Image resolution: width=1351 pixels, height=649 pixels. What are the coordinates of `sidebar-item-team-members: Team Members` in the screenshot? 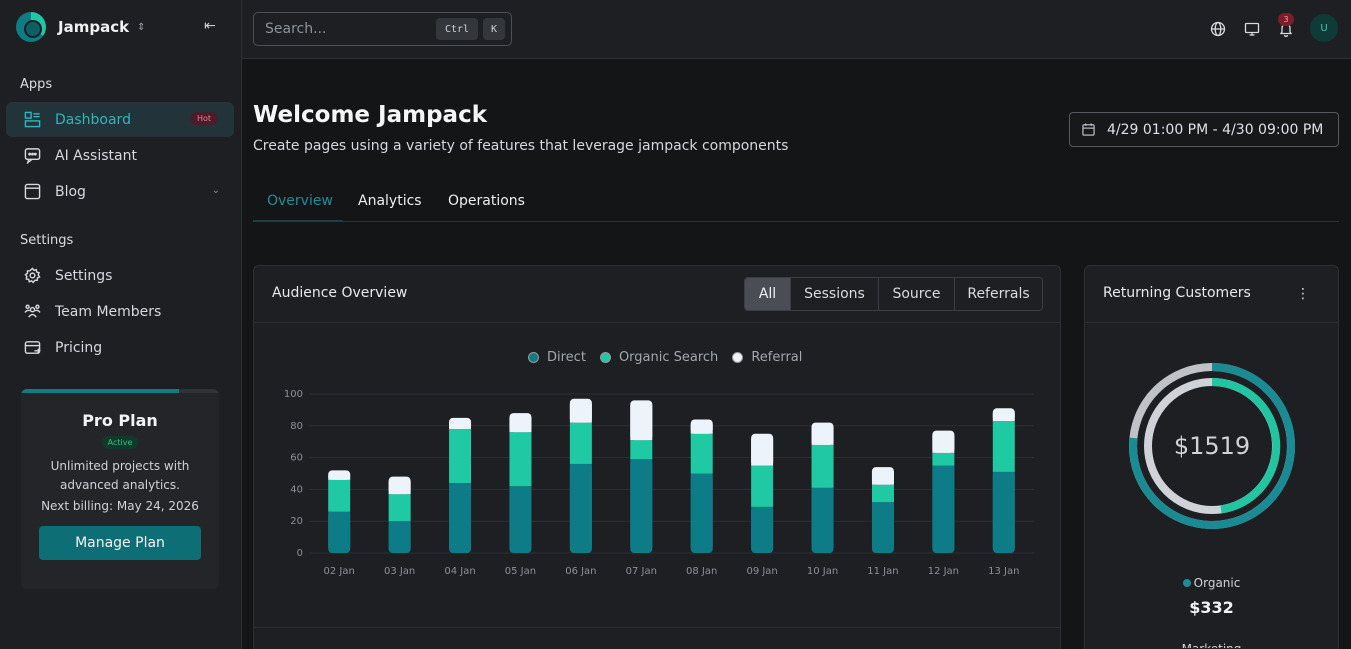 It's located at (120, 311).